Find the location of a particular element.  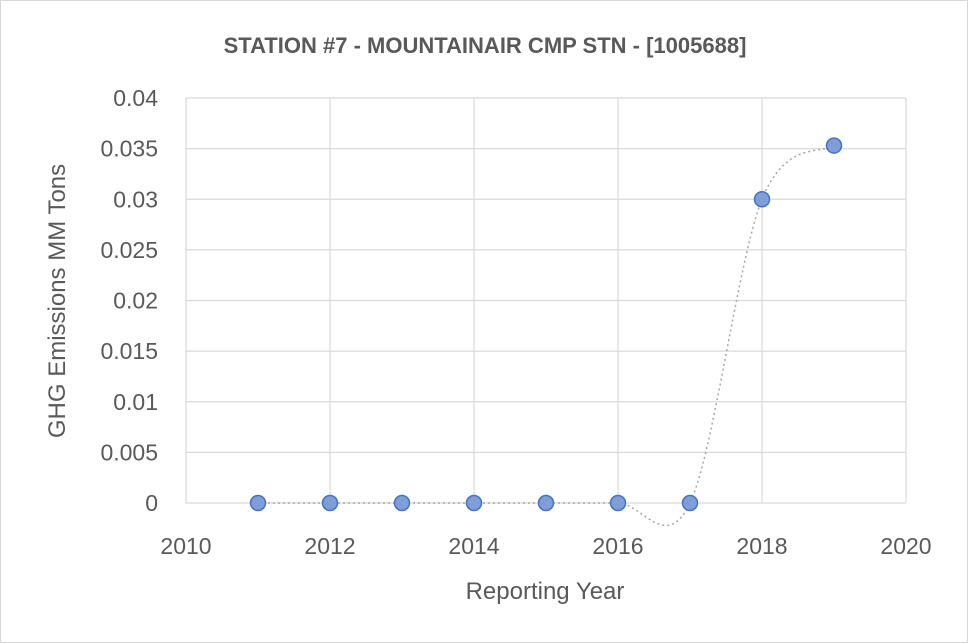

y-tick-label: 0 is located at coordinates (151, 503).